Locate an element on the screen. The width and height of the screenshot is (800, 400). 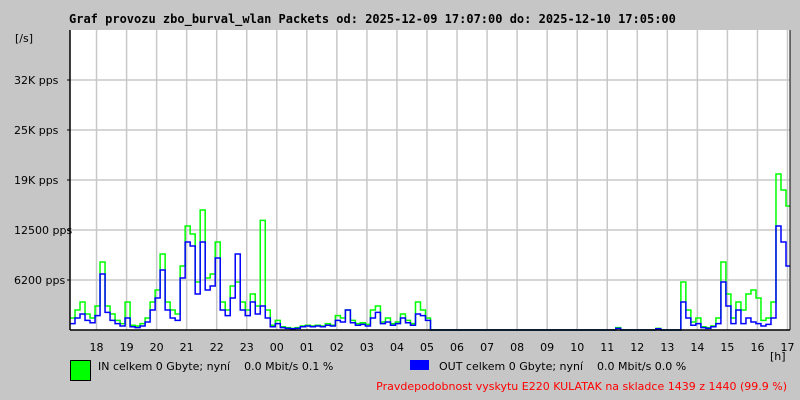
x-tick-label: 23 is located at coordinates (247, 347).